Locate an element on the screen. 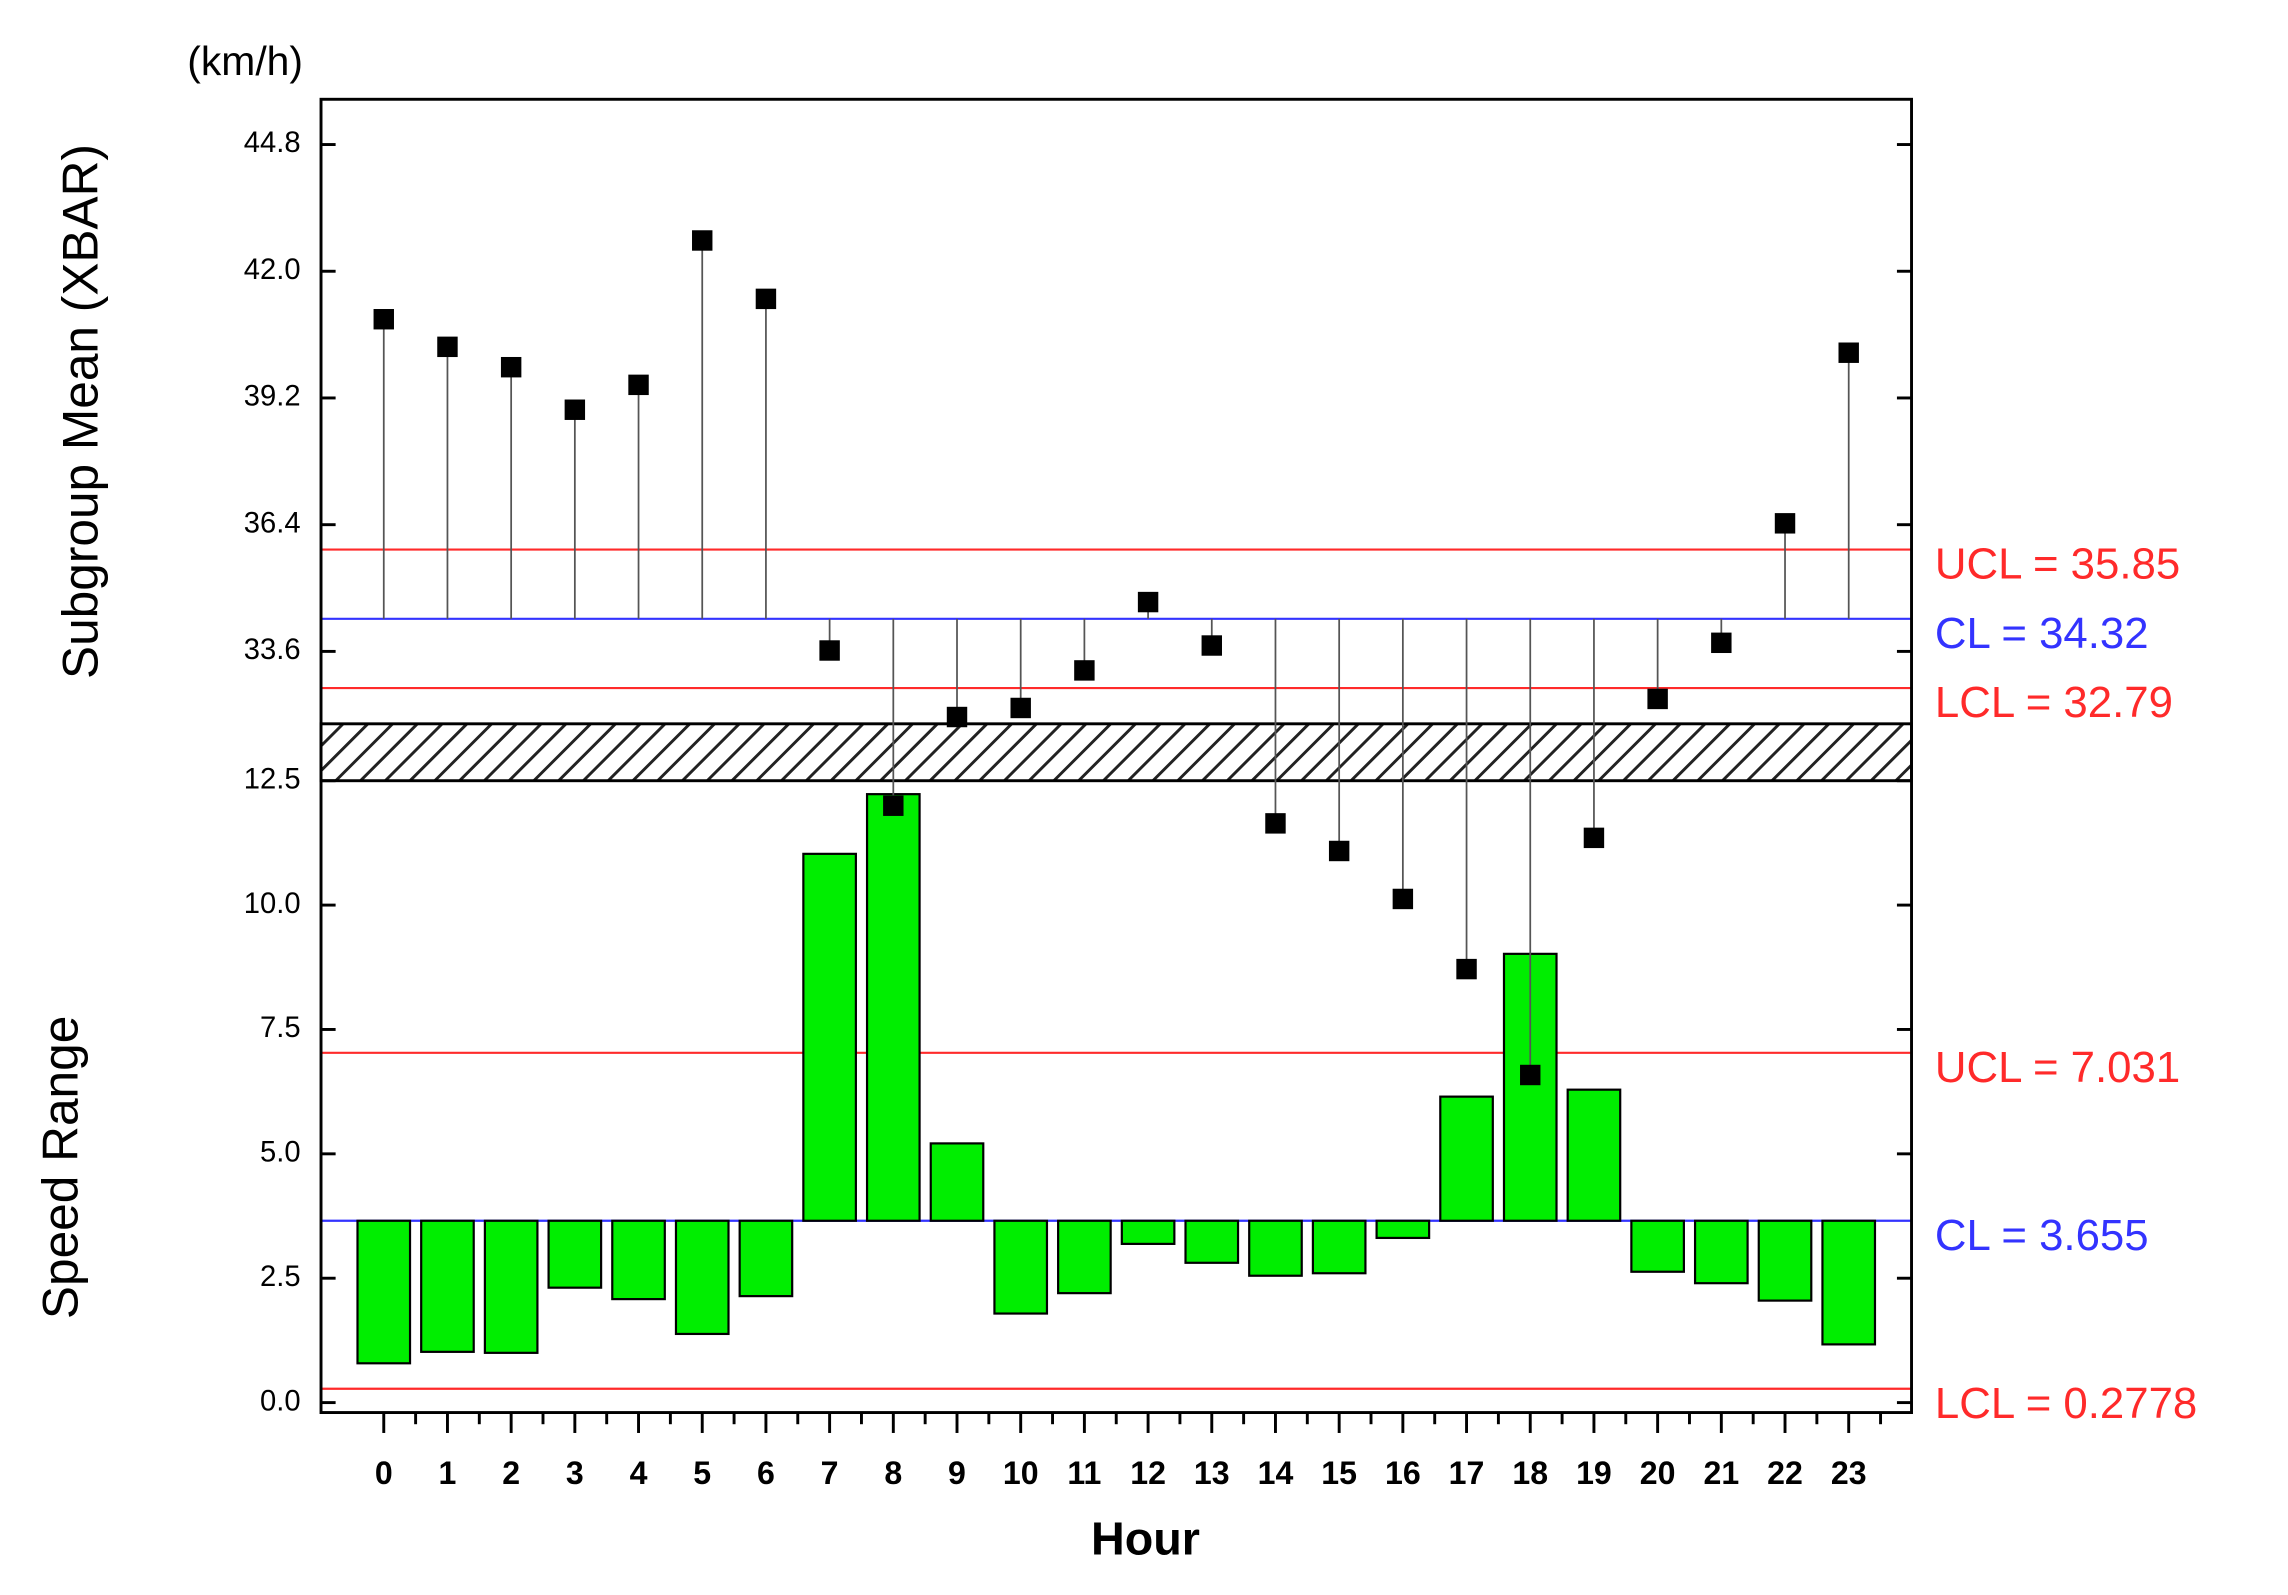 This screenshot has width=2288, height=1595. x-tick-label: 10 is located at coordinates (1021, 1473).